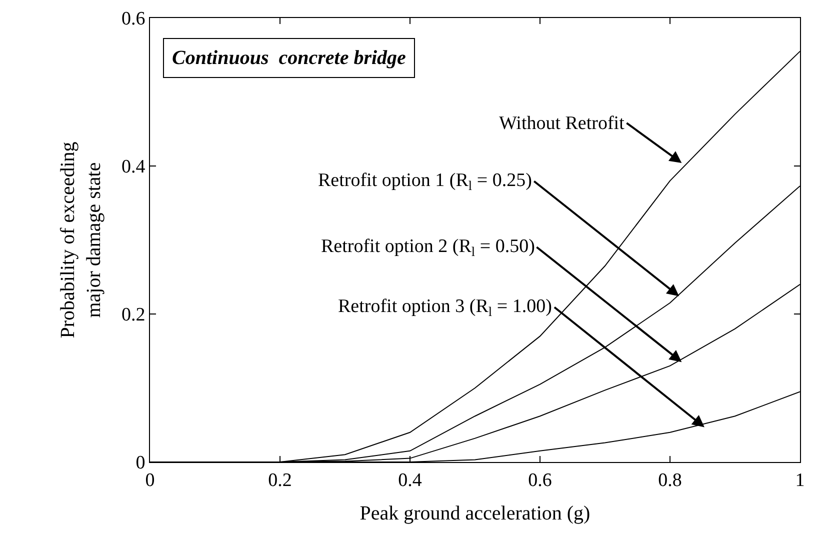  Describe the element at coordinates (800, 480) in the screenshot. I see `x-tick-label: 1` at that location.